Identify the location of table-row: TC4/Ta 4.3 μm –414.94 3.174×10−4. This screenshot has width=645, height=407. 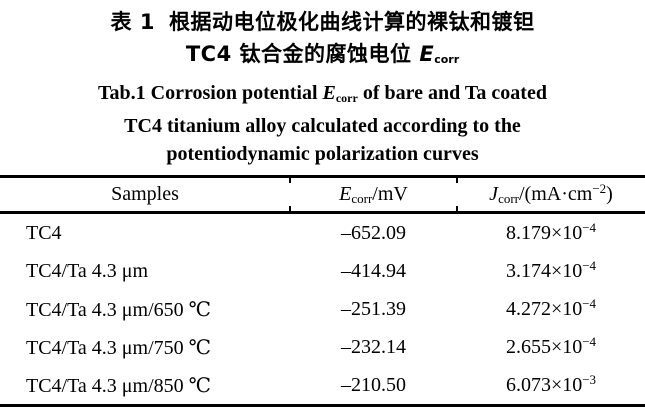
(322, 271).